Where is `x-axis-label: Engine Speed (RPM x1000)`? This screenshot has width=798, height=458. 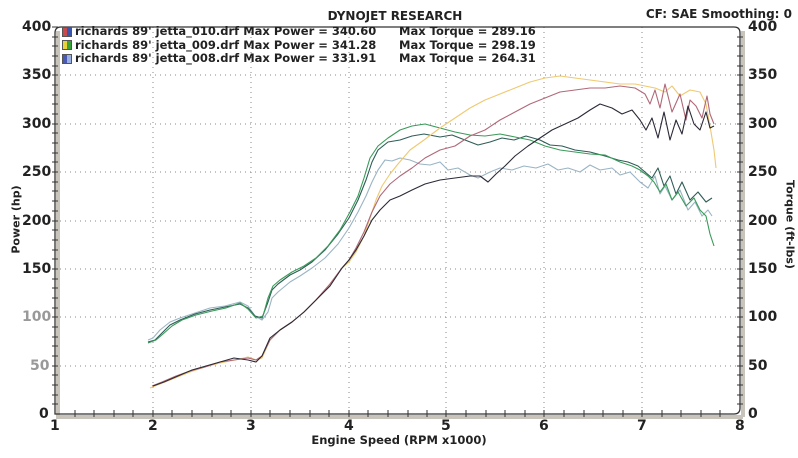
x-axis-label: Engine Speed (RPM x1000) is located at coordinates (399, 440).